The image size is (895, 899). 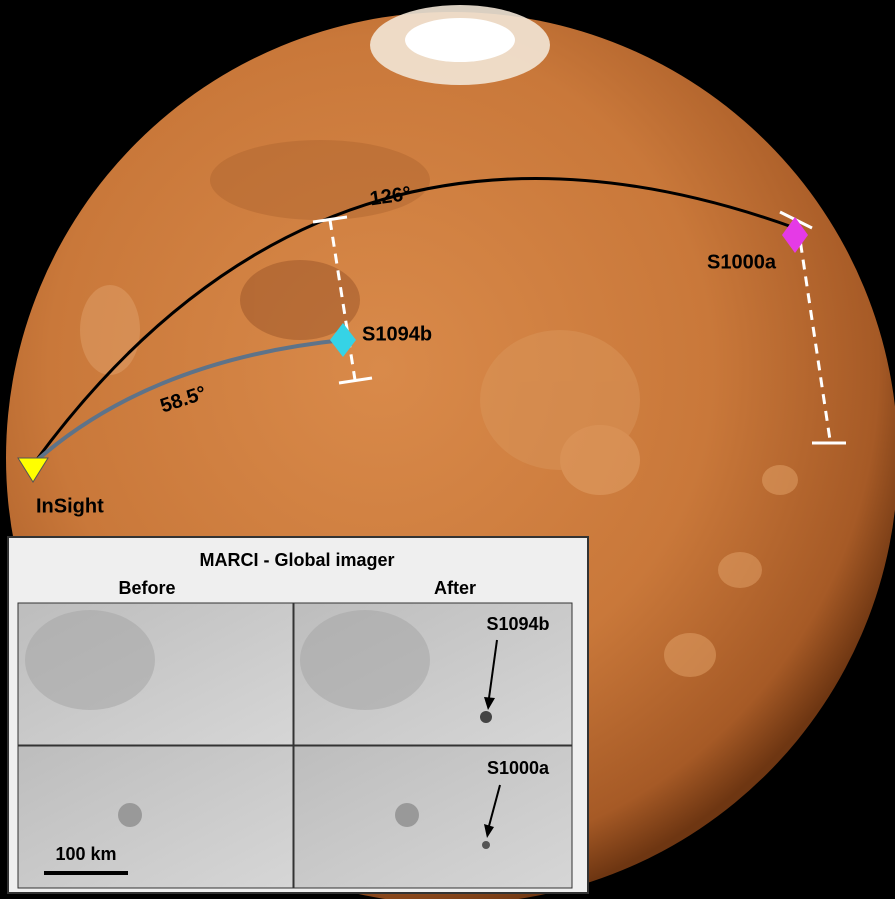 I want to click on uncertainty-bar-b, so click(x=342, y=300).